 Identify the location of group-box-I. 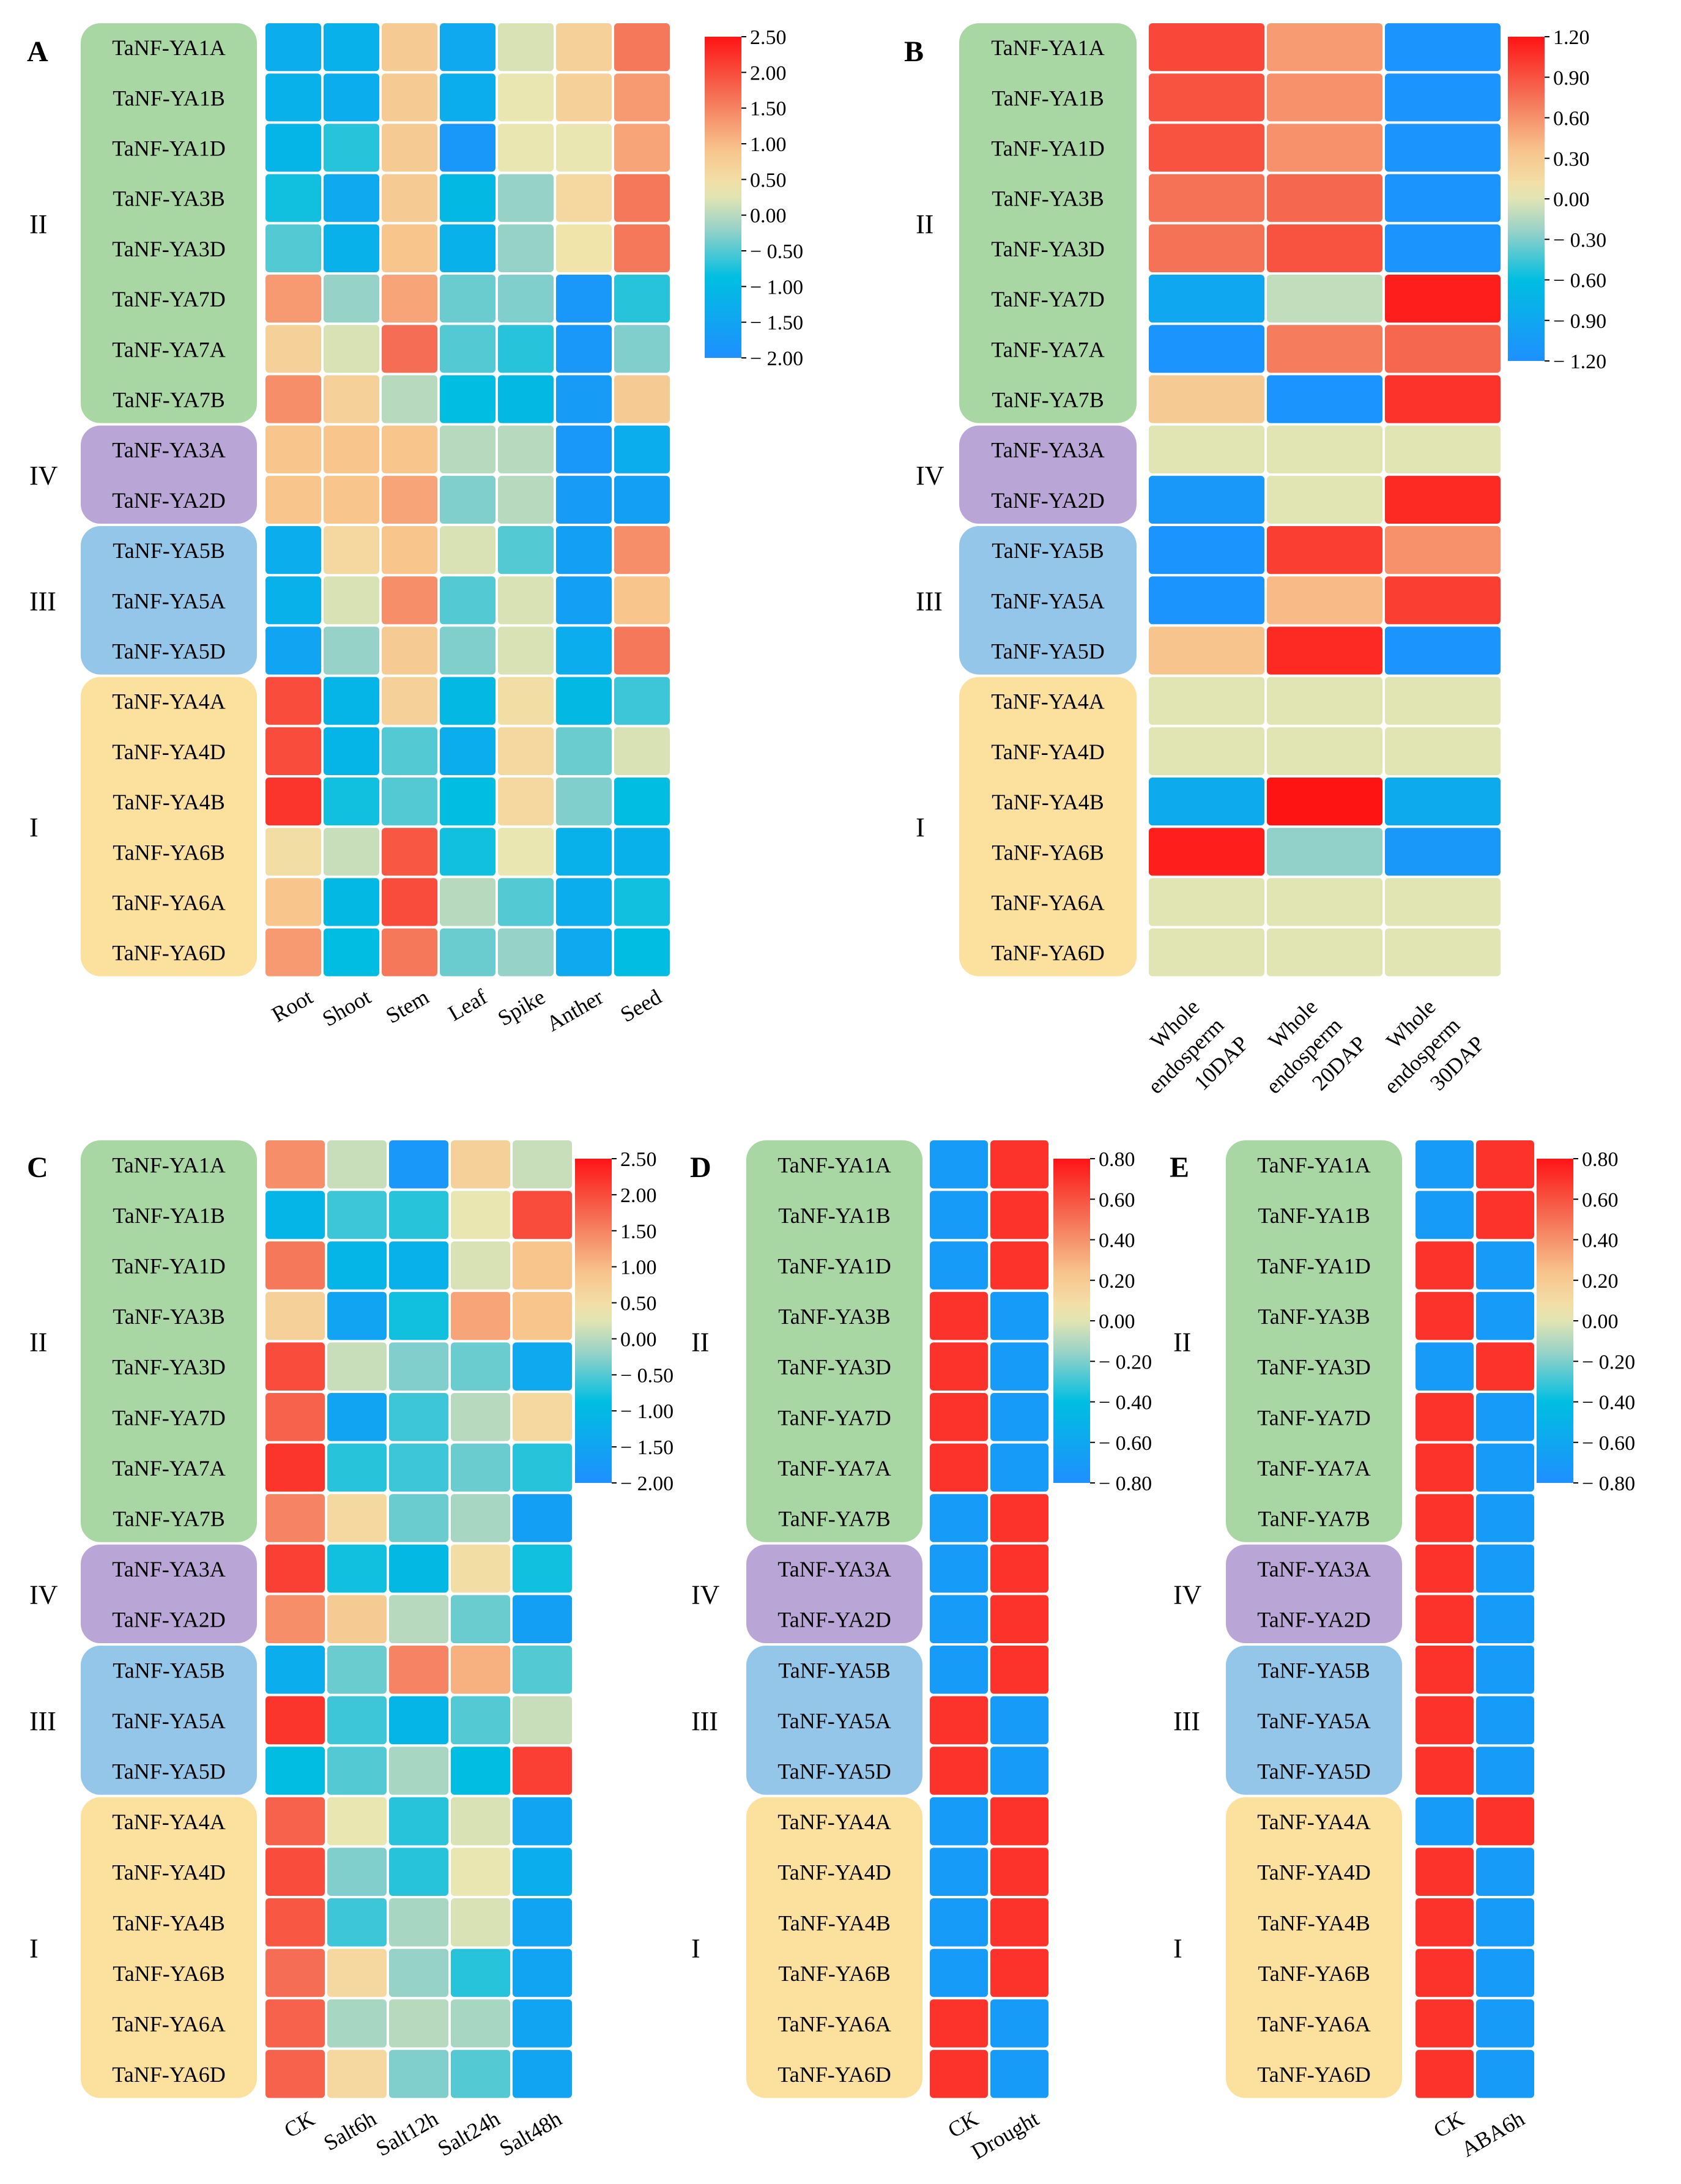
(1048, 826).